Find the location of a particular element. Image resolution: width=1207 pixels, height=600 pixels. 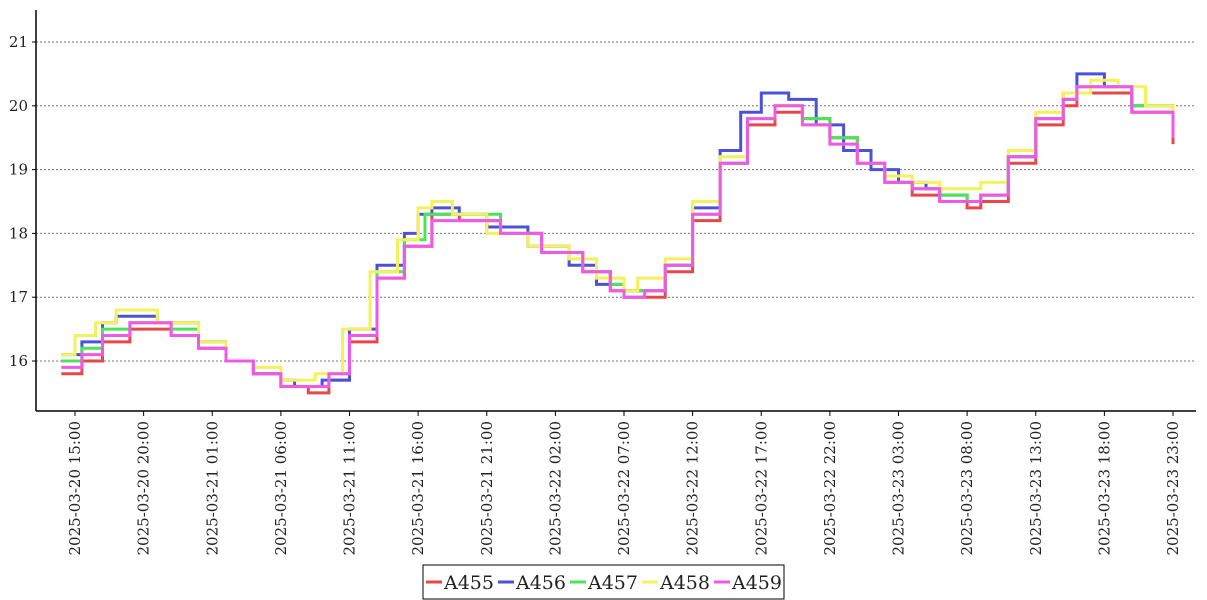

x-tick-label: 2025-03-20 20:00 is located at coordinates (144, 488).